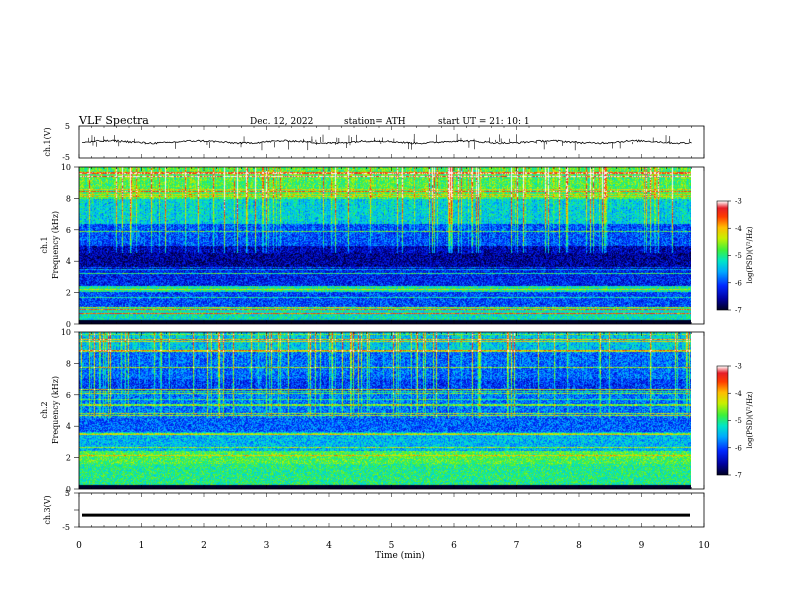 The height and width of the screenshot is (612, 792). What do you see at coordinates (44, 409) in the screenshot?
I see `ch2-spectrogram-ylabel-channel: ch.2` at bounding box center [44, 409].